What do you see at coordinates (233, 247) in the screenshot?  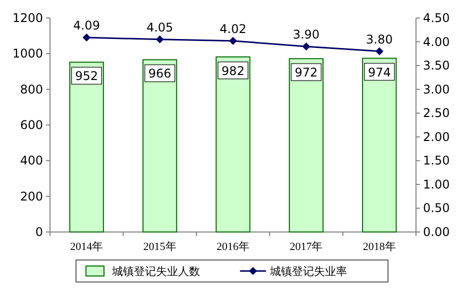 I see `x-tick-label: 2016年` at bounding box center [233, 247].